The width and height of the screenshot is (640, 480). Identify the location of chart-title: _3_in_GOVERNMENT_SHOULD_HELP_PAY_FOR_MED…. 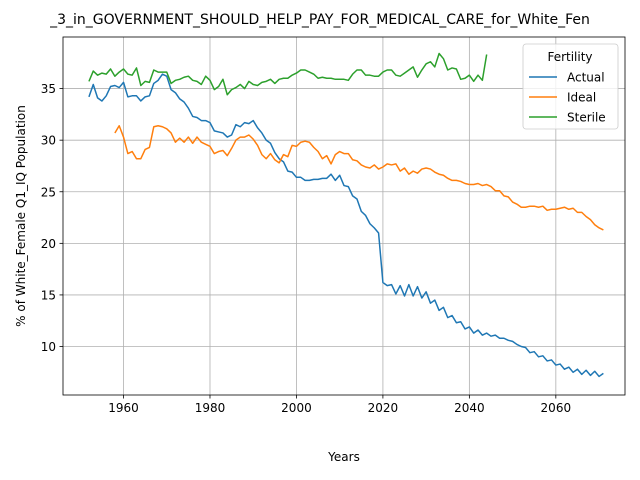
(319, 20).